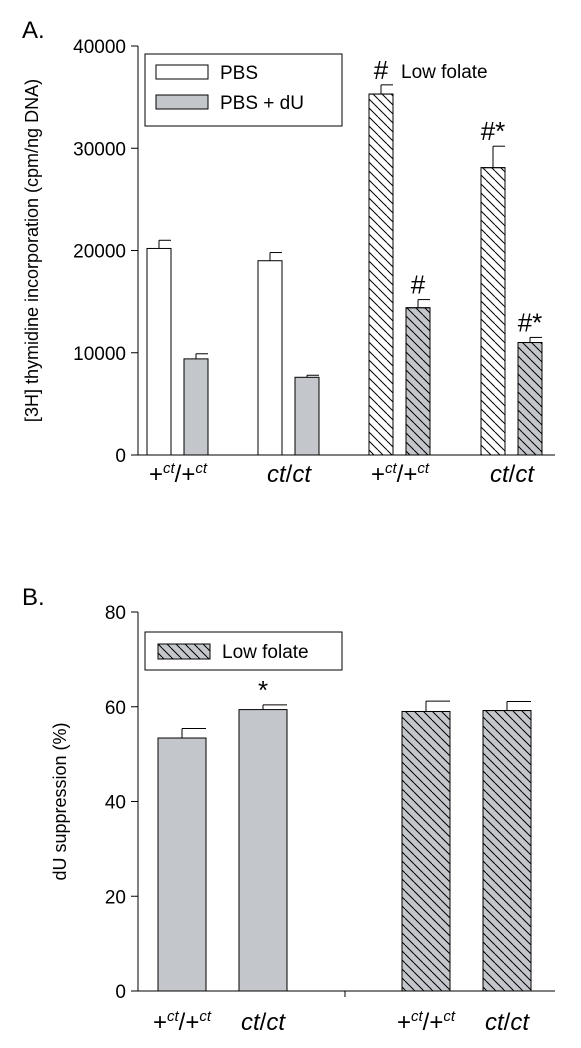 The width and height of the screenshot is (581, 1048). What do you see at coordinates (115, 708) in the screenshot?
I see `y-tick-label: 60` at bounding box center [115, 708].